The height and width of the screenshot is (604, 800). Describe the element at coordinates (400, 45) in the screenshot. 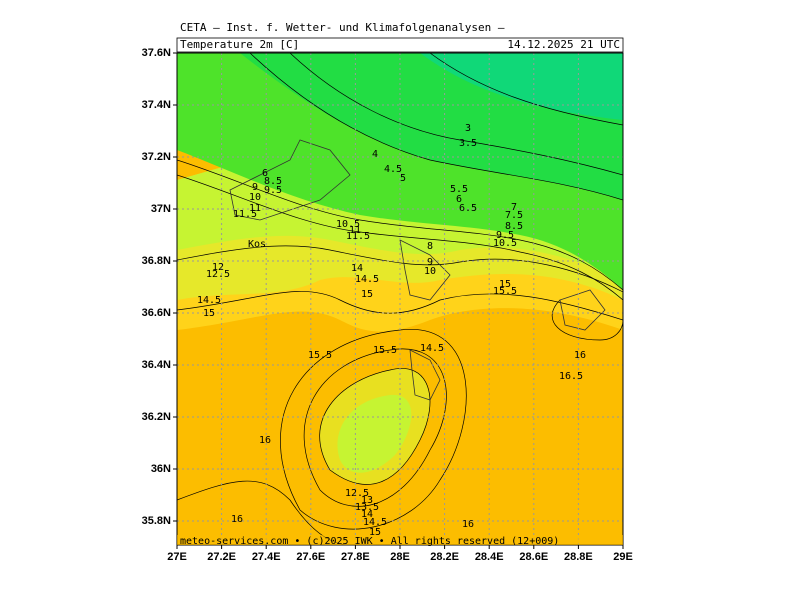

I see `header-box` at that location.